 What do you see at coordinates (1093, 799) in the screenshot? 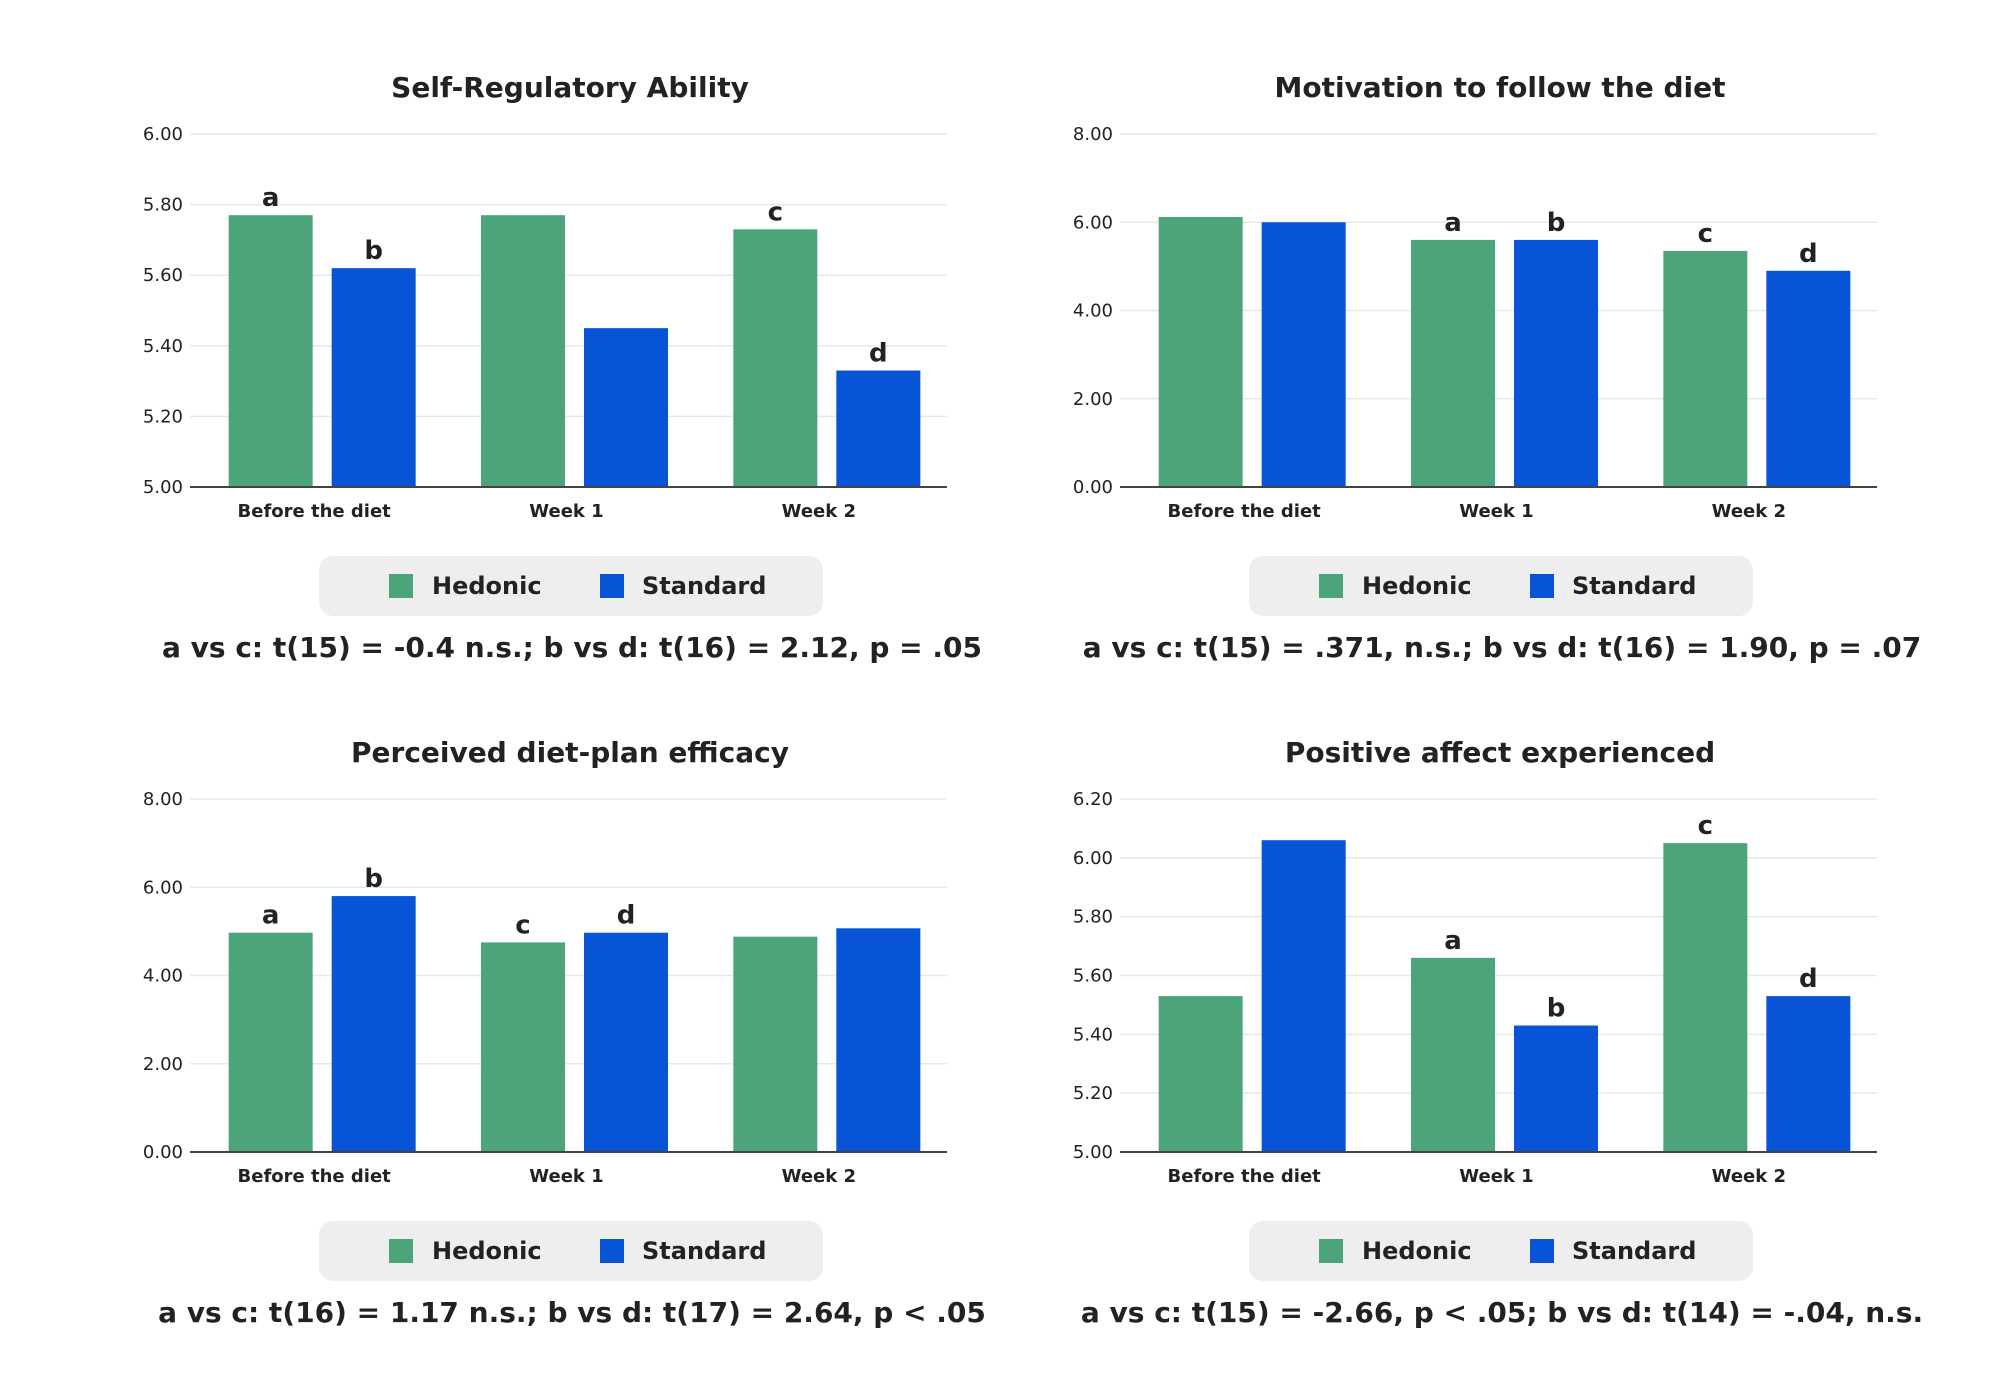
I see `y-tick-label: 6.20` at bounding box center [1093, 799].